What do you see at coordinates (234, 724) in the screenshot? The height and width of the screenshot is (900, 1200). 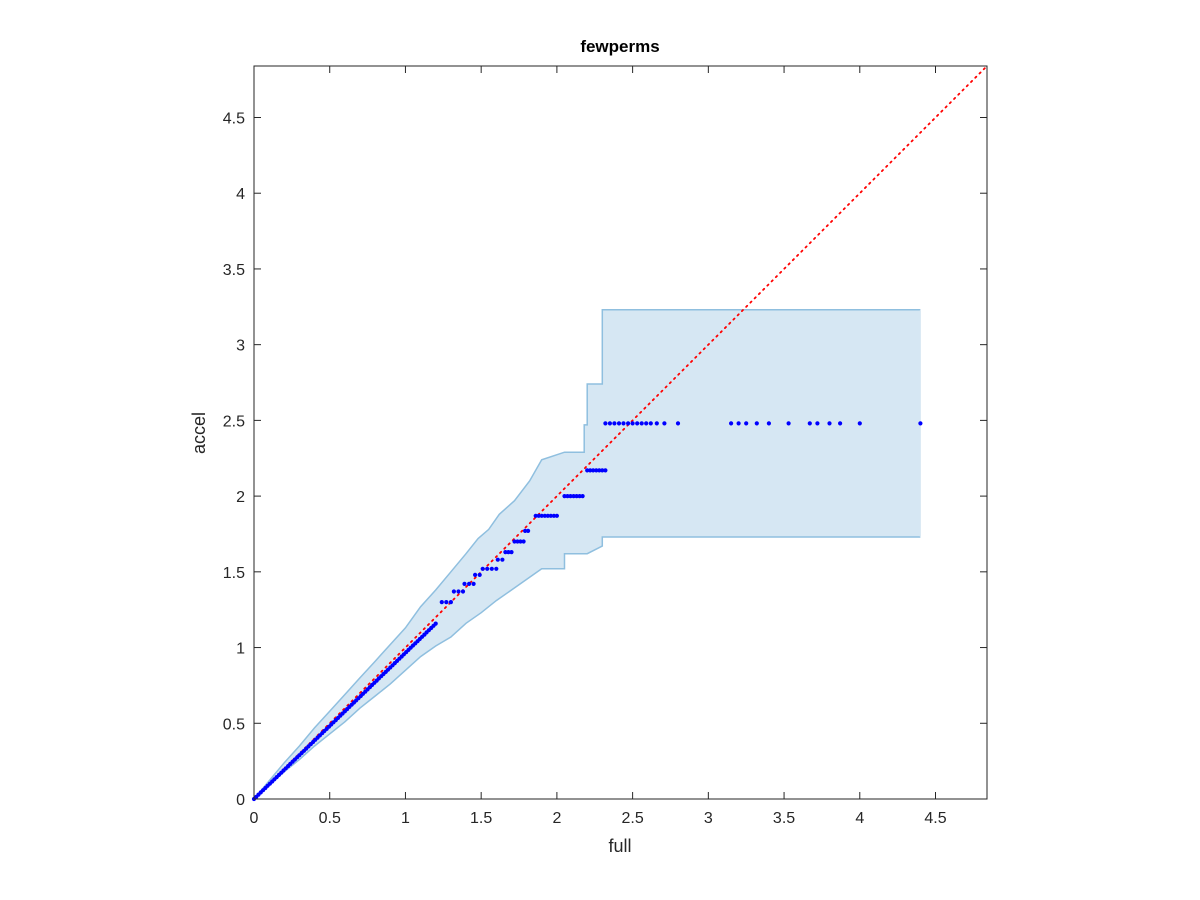 I see `y-tick-label: 0.5` at bounding box center [234, 724].